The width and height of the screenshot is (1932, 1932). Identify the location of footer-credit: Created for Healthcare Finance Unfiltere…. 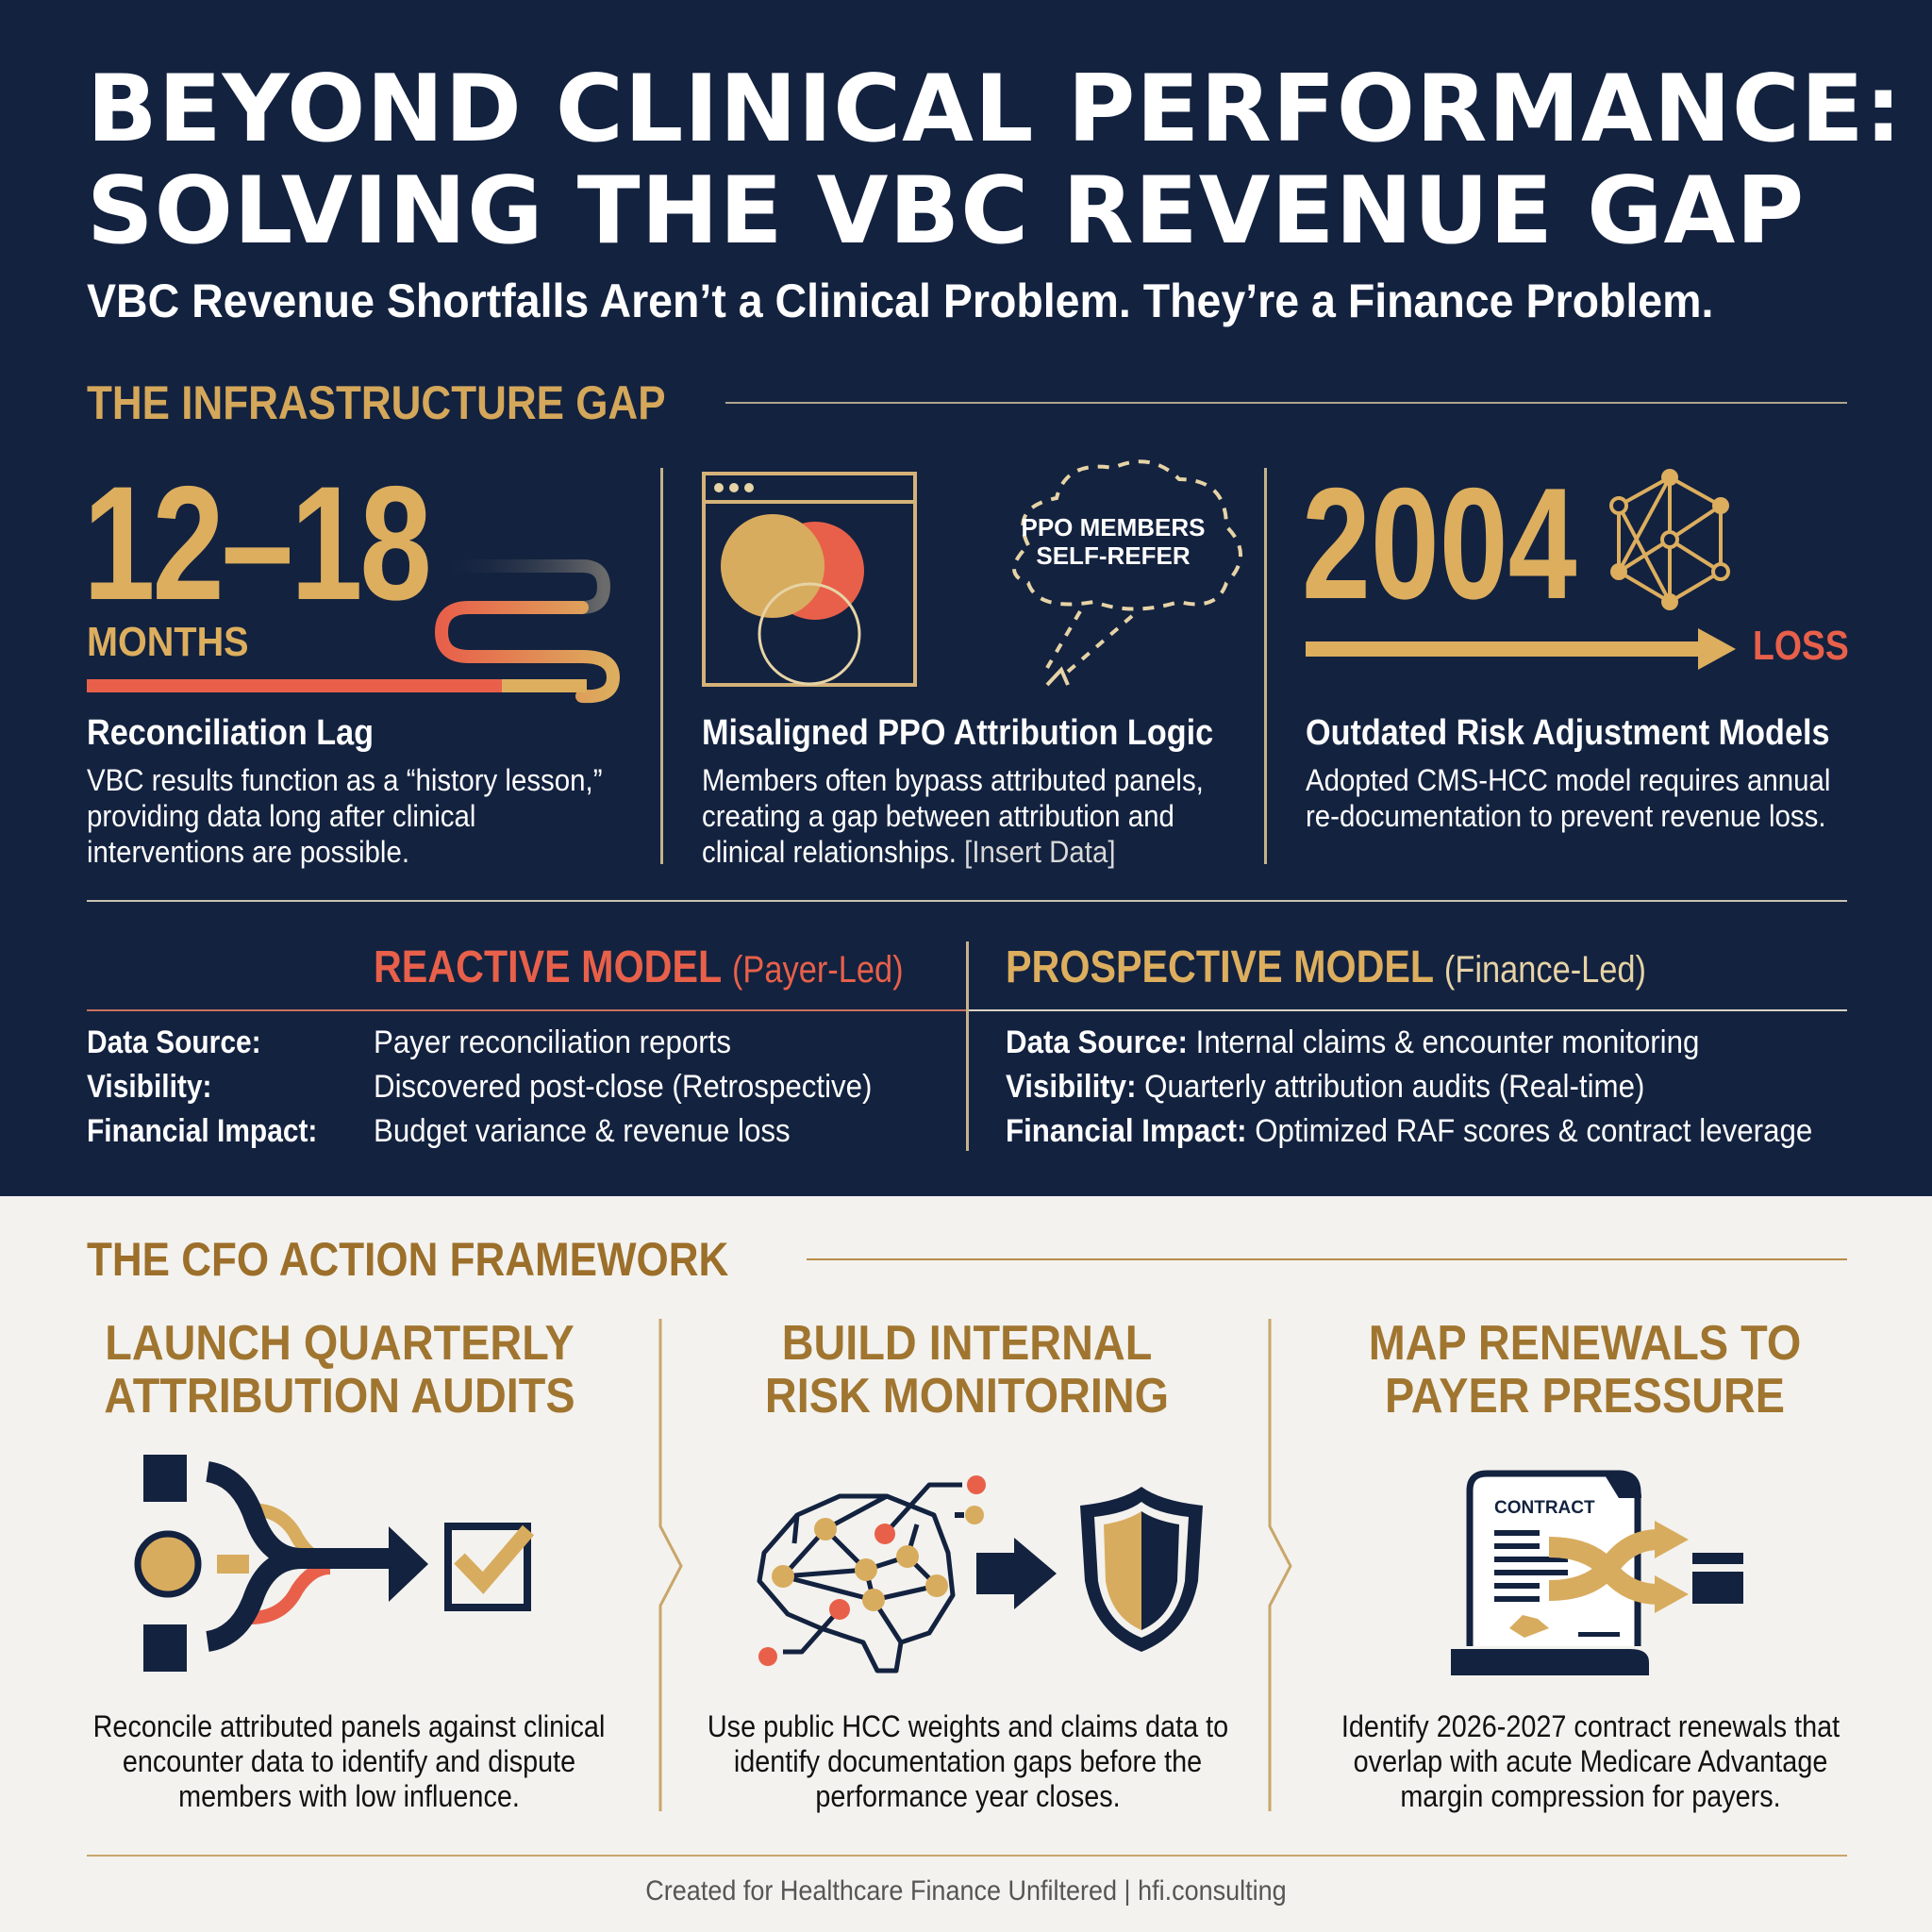
(966, 1891).